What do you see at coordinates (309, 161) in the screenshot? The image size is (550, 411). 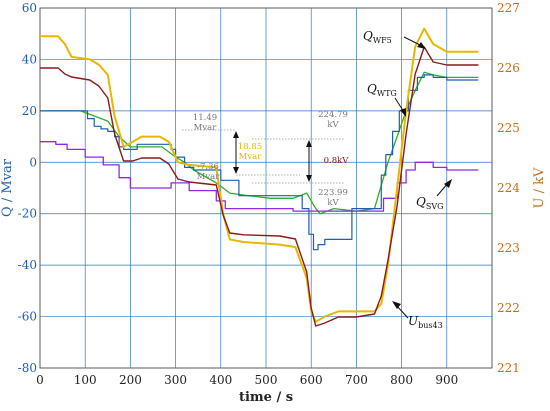 I see `delta-u-arrow` at bounding box center [309, 161].